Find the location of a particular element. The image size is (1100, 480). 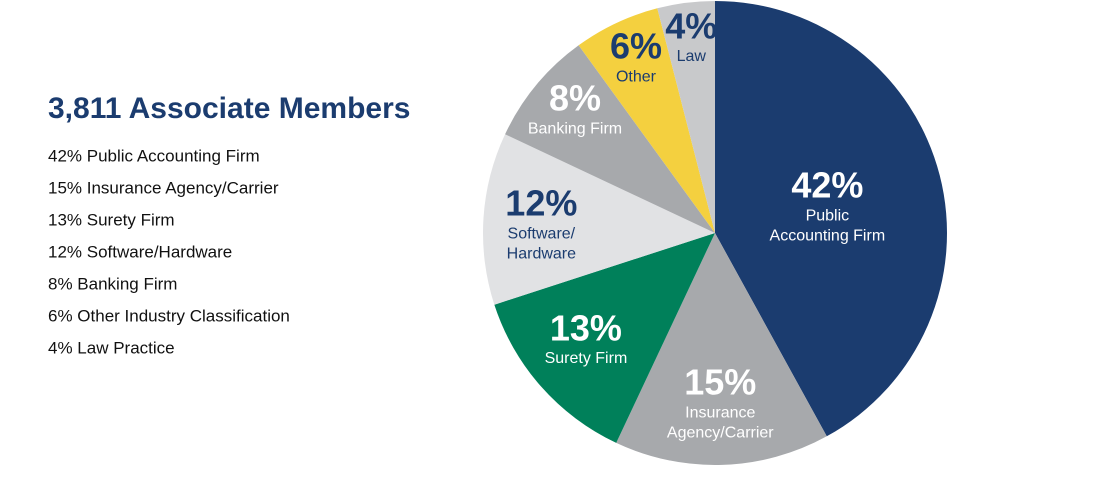

slice-value-label: 6% is located at coordinates (636, 46).